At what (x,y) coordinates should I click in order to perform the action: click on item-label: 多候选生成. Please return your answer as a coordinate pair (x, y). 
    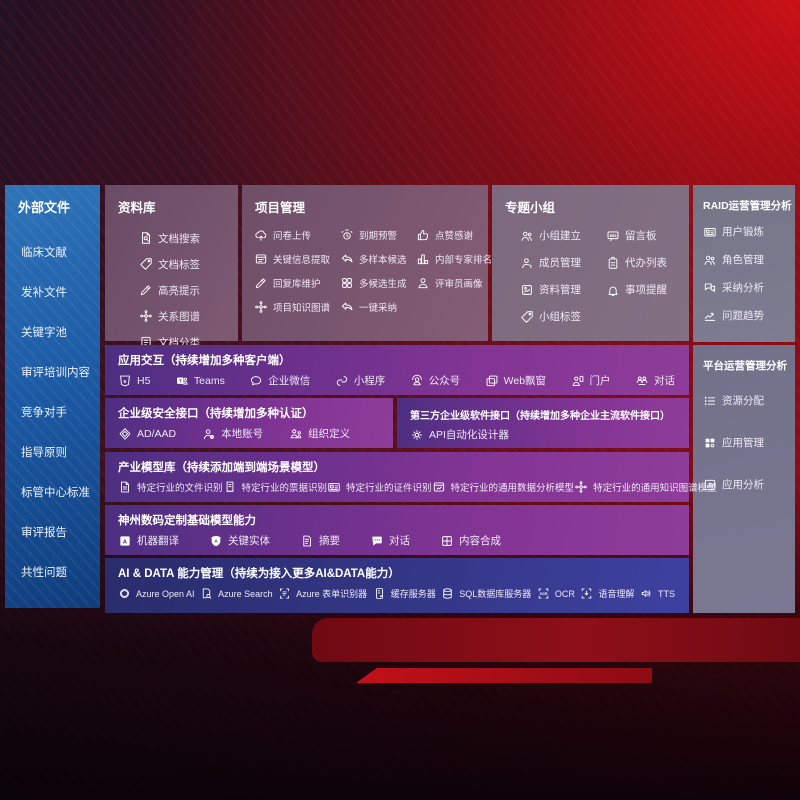
    Looking at the image, I should click on (383, 284).